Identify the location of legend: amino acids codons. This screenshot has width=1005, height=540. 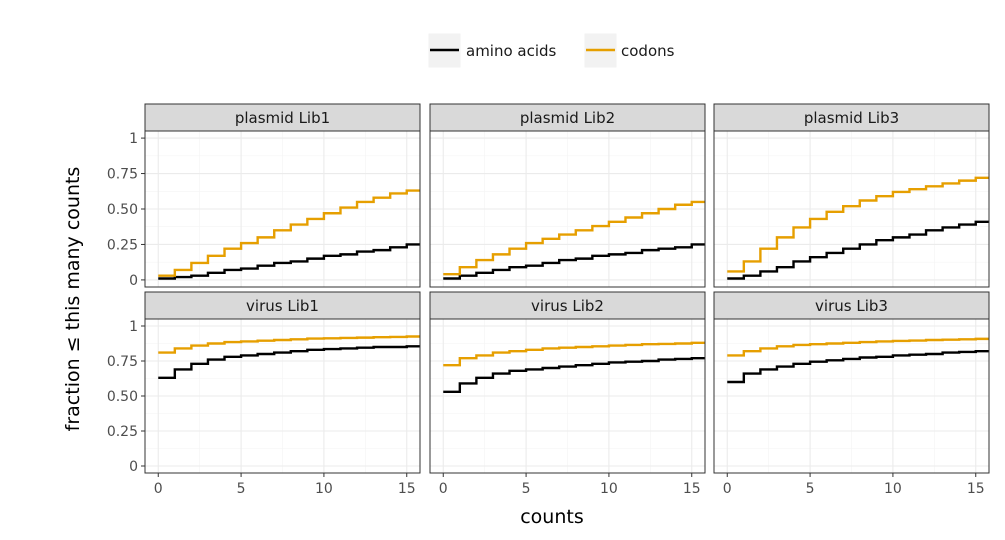
(551, 50).